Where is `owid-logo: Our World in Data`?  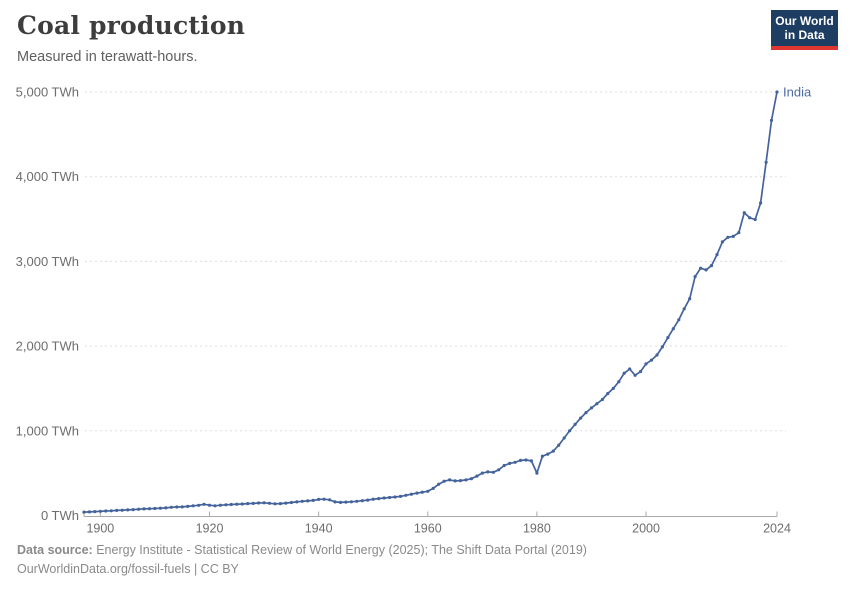 owid-logo: Our World in Data is located at coordinates (804, 30).